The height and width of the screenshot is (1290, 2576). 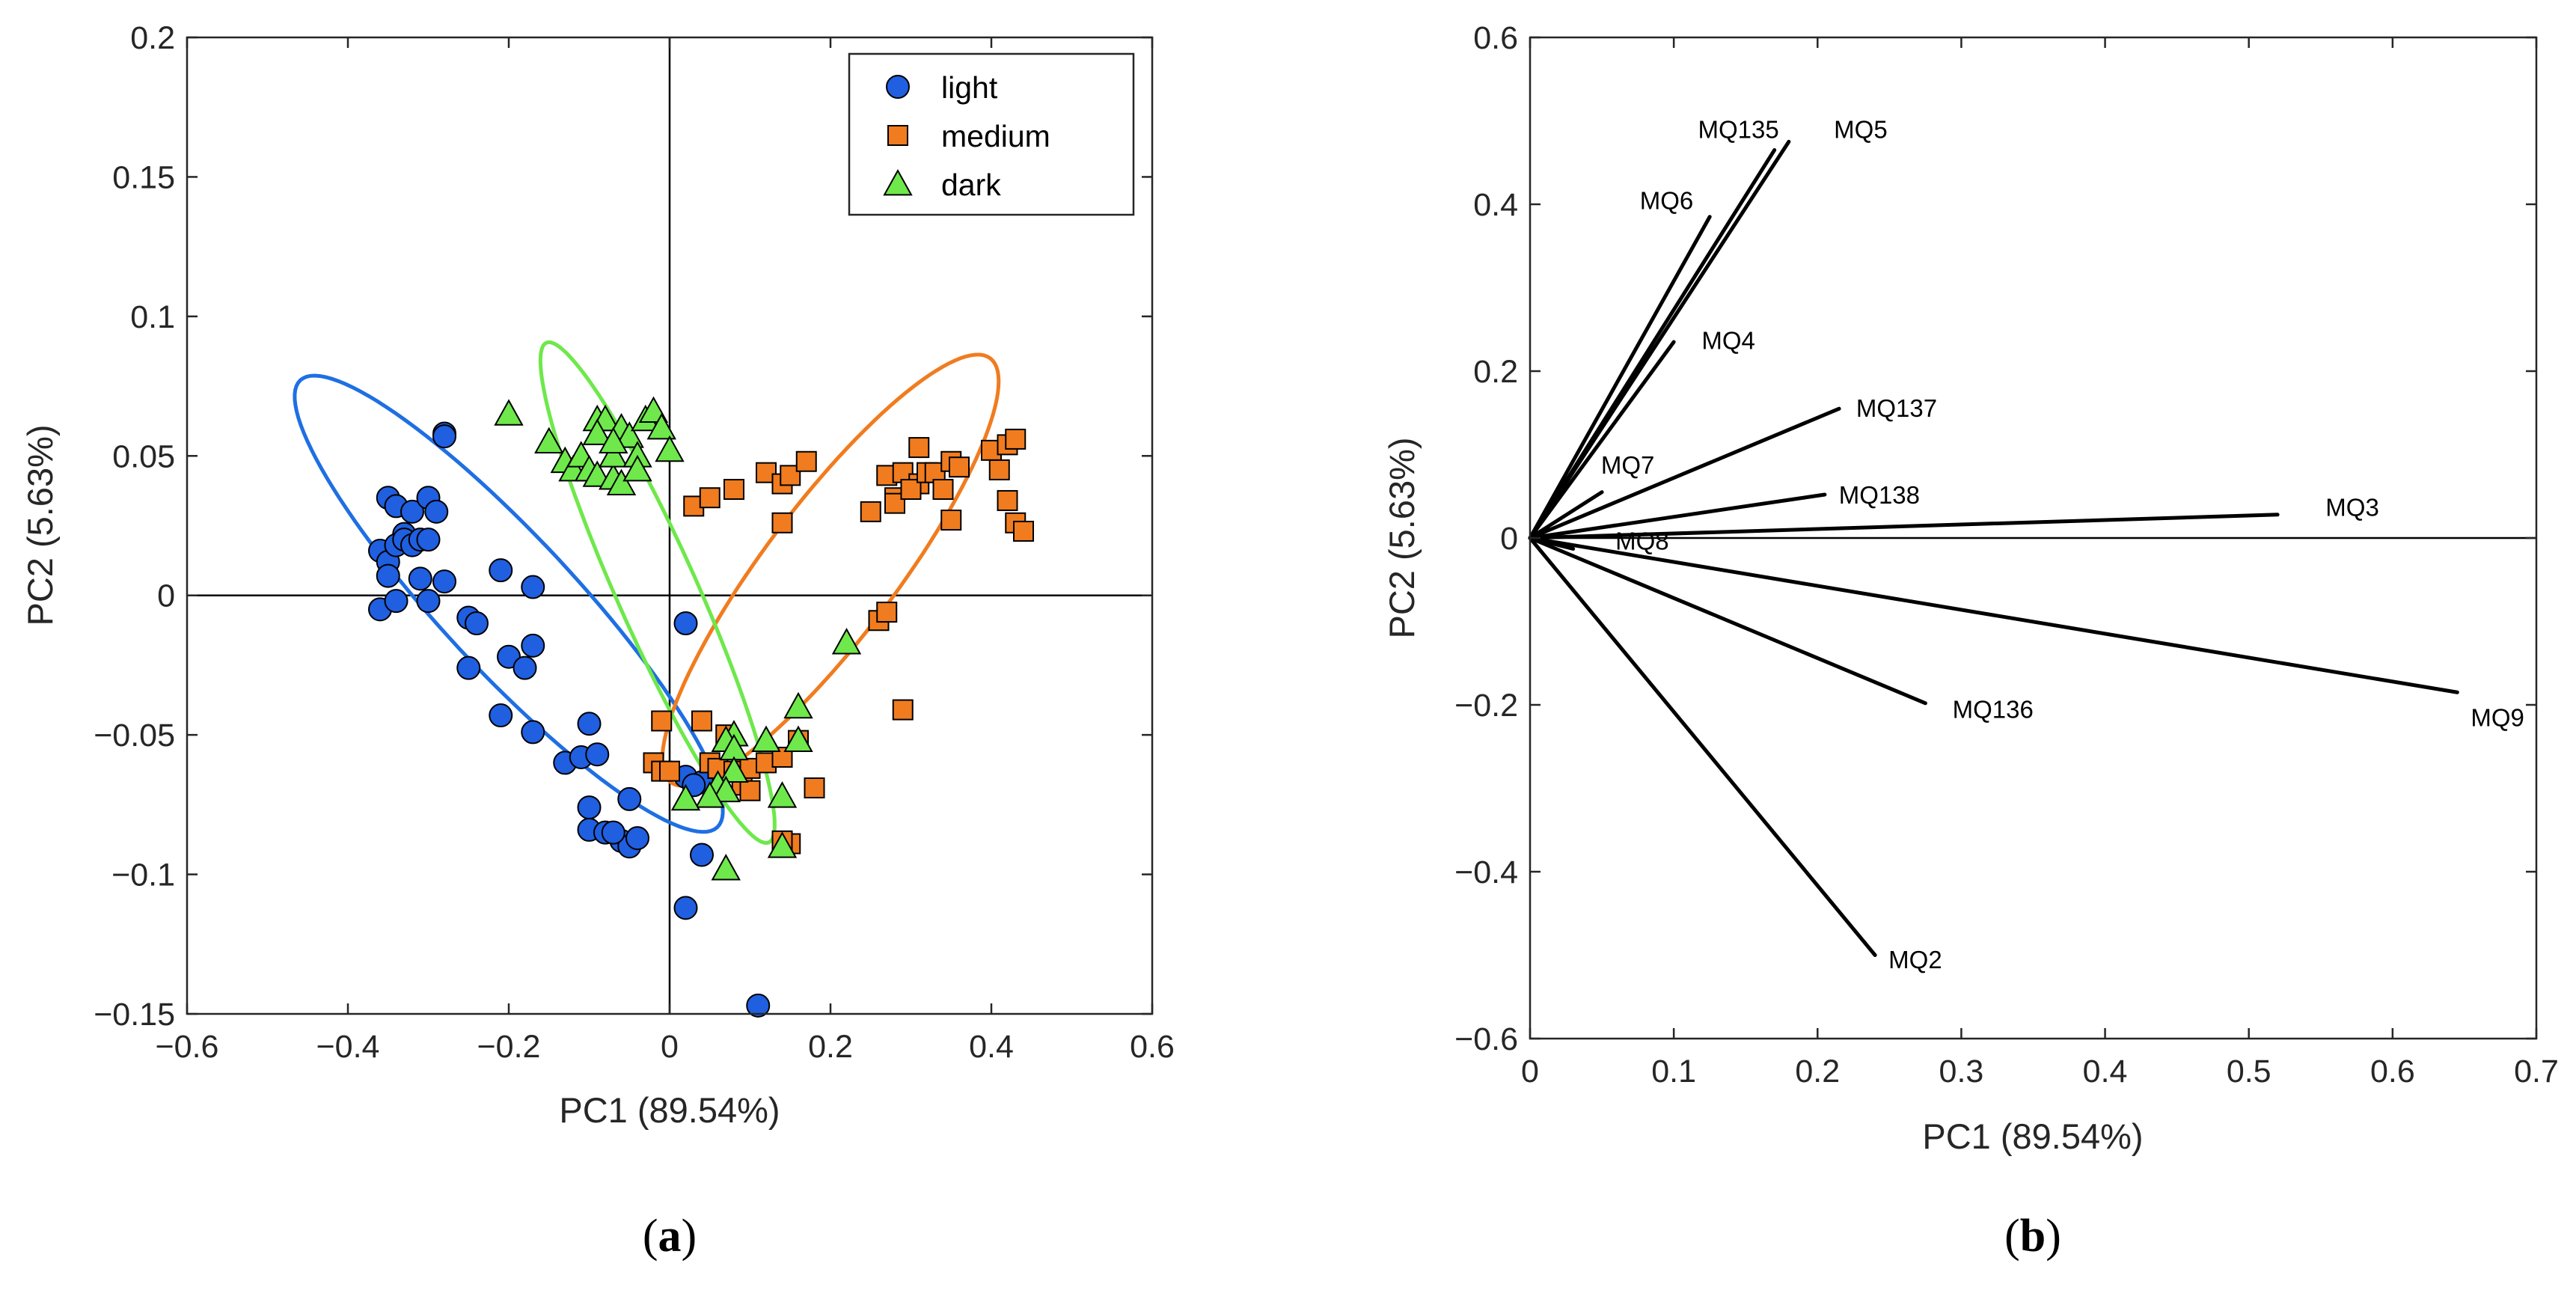 I want to click on vector-label-mq8: MQ8, so click(x=1642, y=540).